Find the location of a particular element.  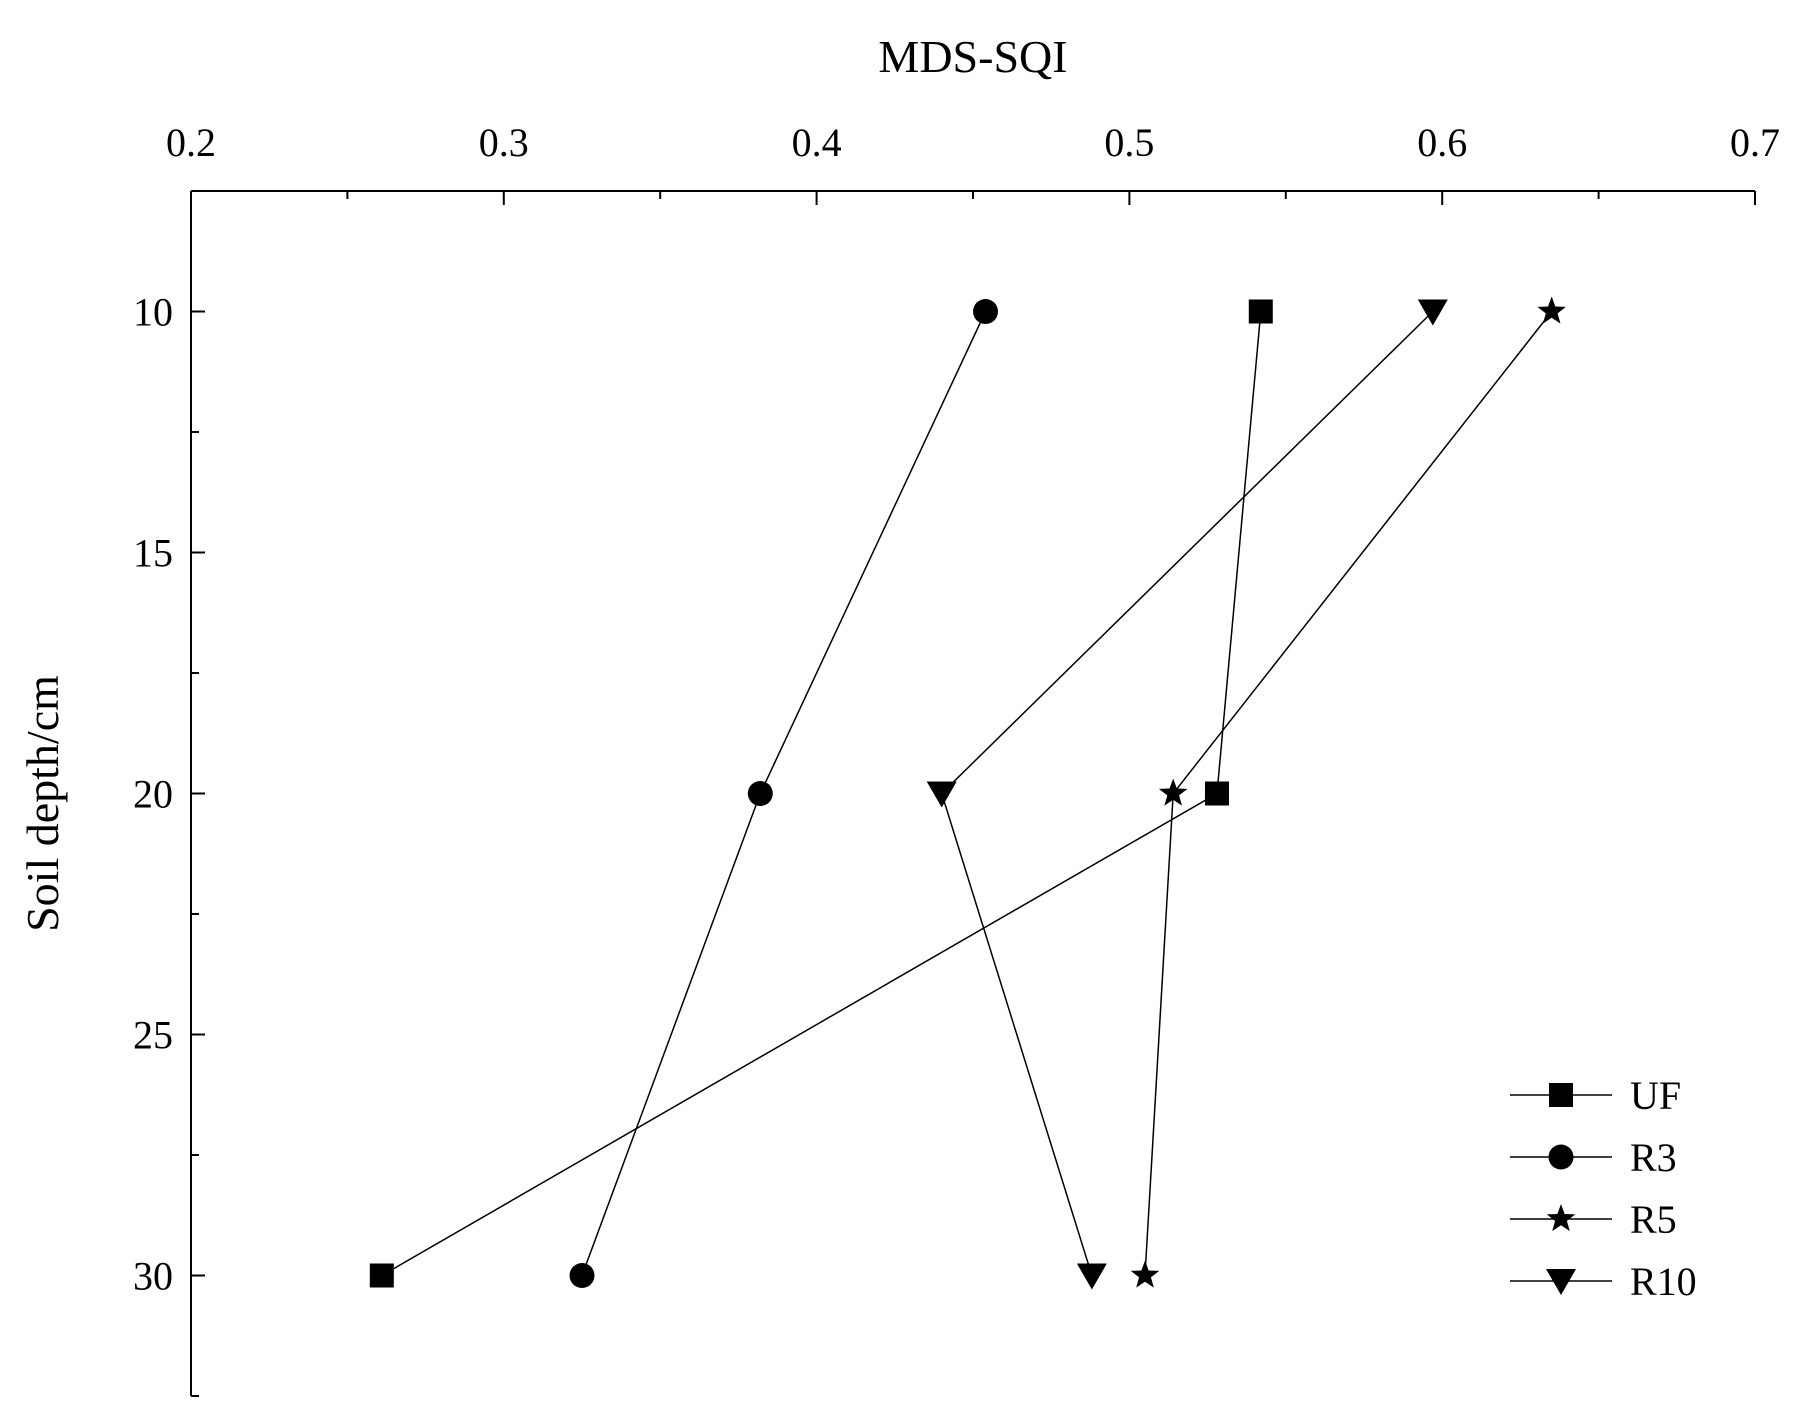

legend-item: UF is located at coordinates (1595, 1095).